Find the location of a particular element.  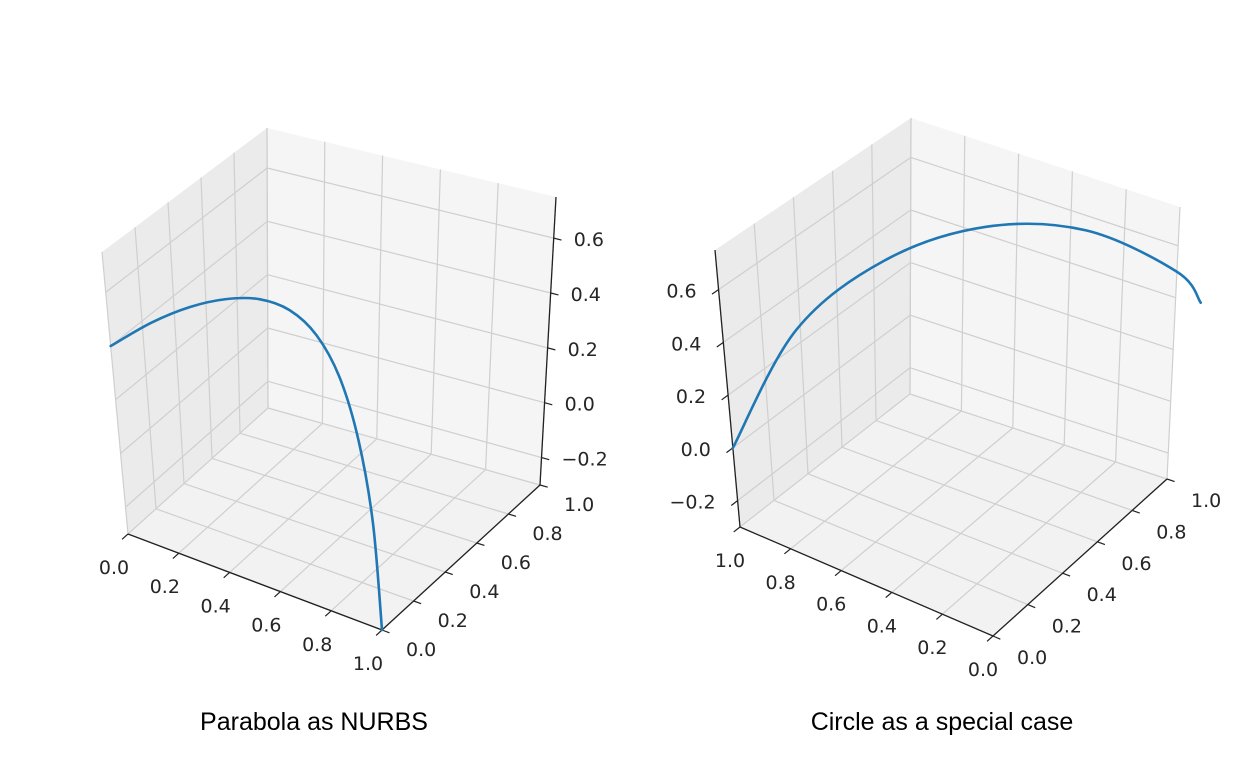

y-tick-label: 0.4 is located at coordinates (484, 592).